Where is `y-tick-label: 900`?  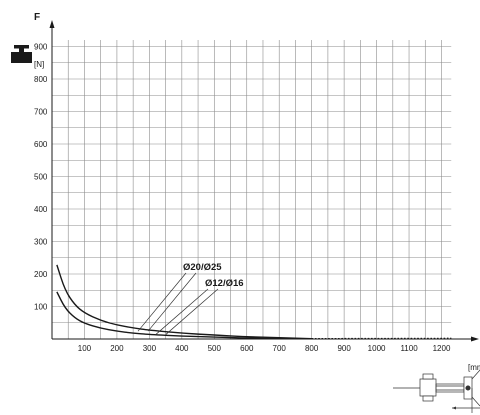 y-tick-label: 900 is located at coordinates (41, 47).